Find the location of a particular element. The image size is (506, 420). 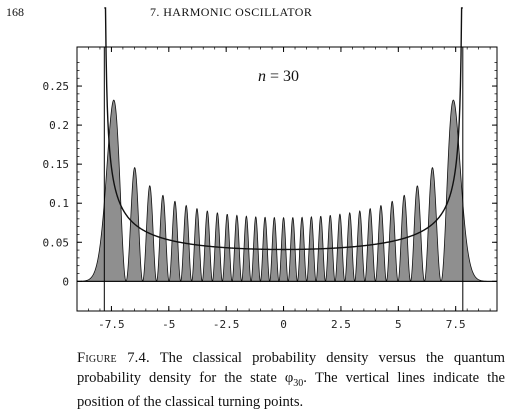

state-annotation: n = 30 is located at coordinates (278, 76).